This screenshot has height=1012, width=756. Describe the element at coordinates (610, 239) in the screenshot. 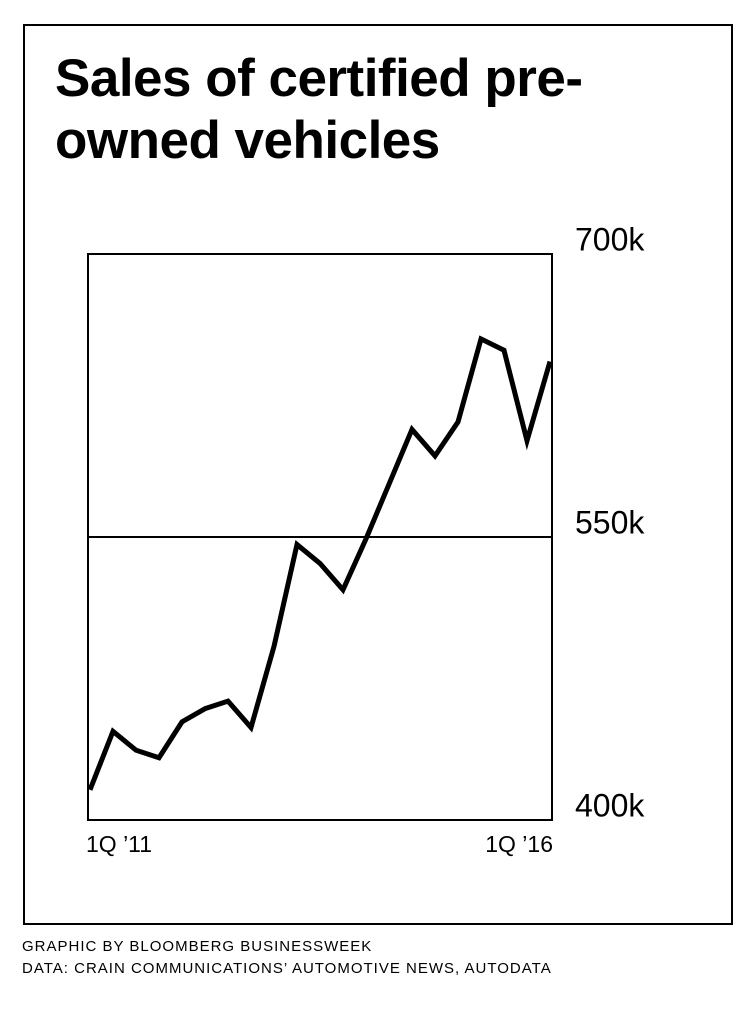

I see `y-tick-label: 700k` at that location.